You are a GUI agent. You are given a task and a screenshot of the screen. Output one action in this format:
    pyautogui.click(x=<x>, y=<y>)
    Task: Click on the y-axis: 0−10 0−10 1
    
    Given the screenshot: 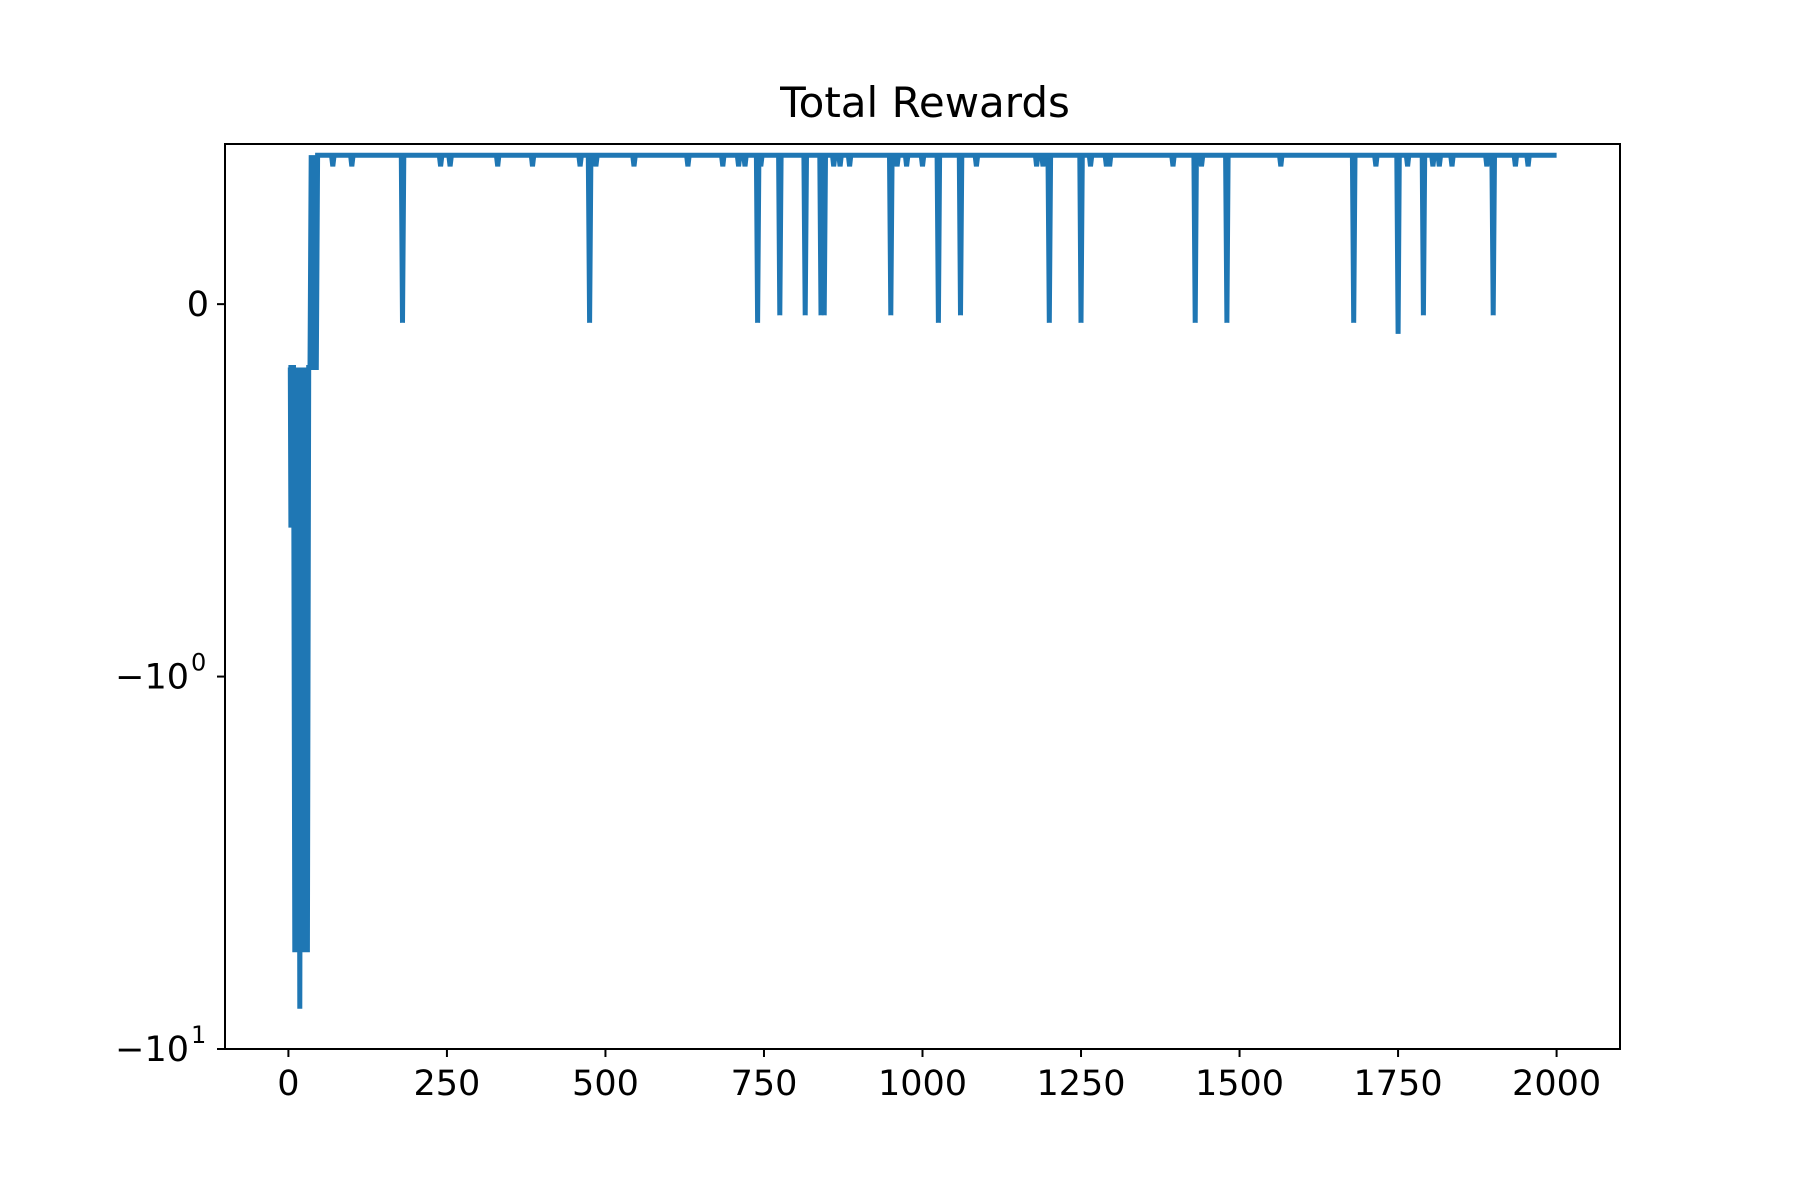 What is the action you would take?
    pyautogui.click(x=170, y=677)
    